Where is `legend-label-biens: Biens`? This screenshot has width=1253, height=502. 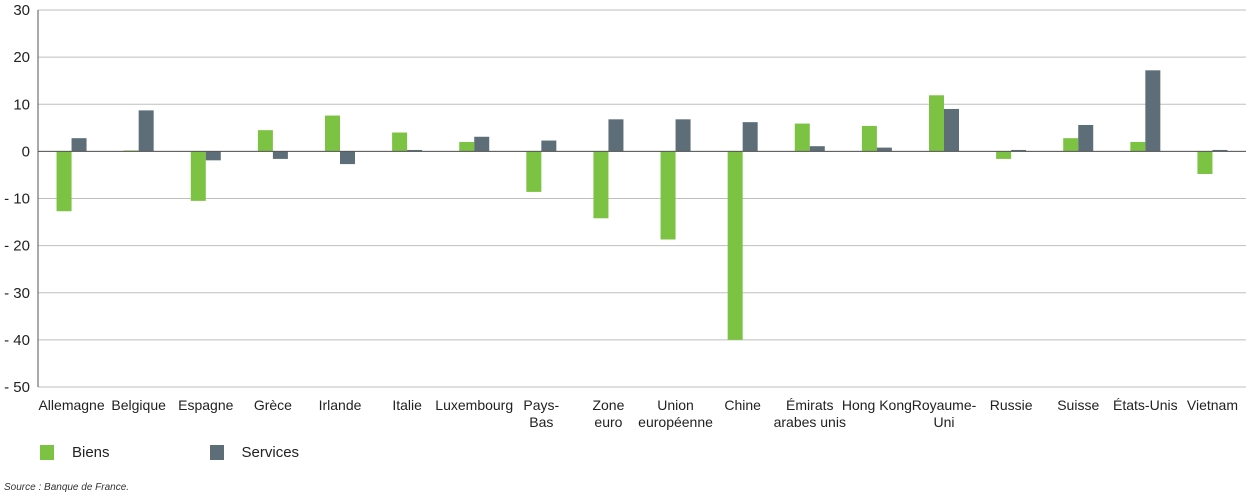
legend-label-biens: Biens is located at coordinates (91, 452).